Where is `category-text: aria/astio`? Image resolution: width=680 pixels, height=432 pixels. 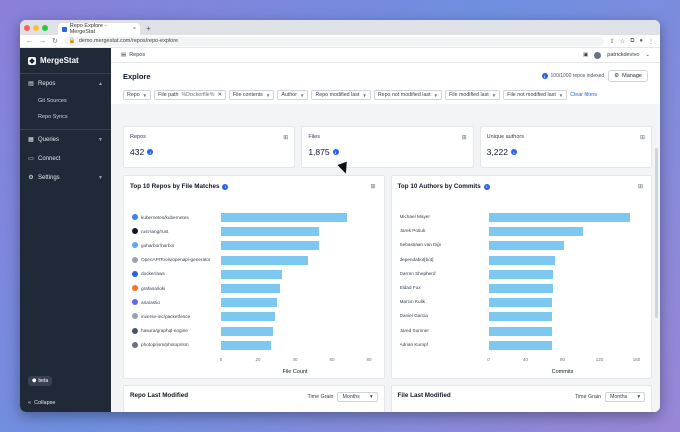 category-text: aria/astio is located at coordinates (151, 302).